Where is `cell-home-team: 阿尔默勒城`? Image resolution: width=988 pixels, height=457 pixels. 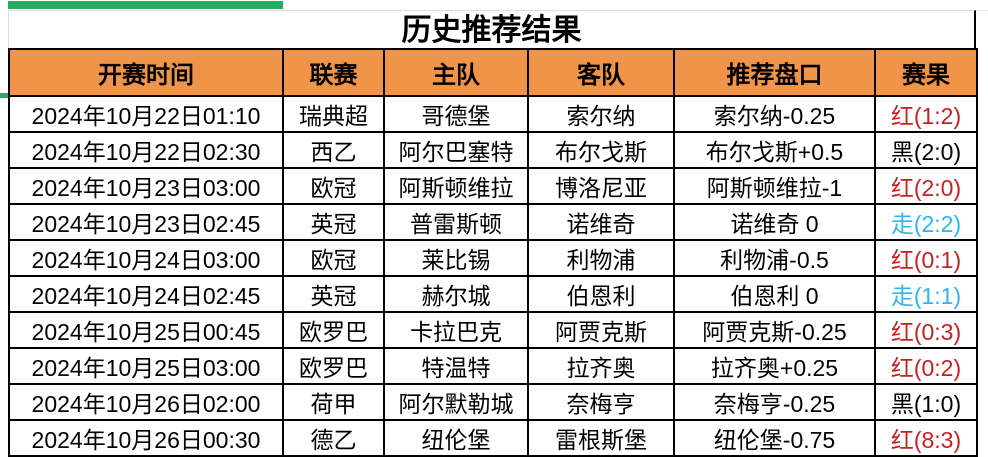 cell-home-team: 阿尔默勒城 is located at coordinates (456, 402).